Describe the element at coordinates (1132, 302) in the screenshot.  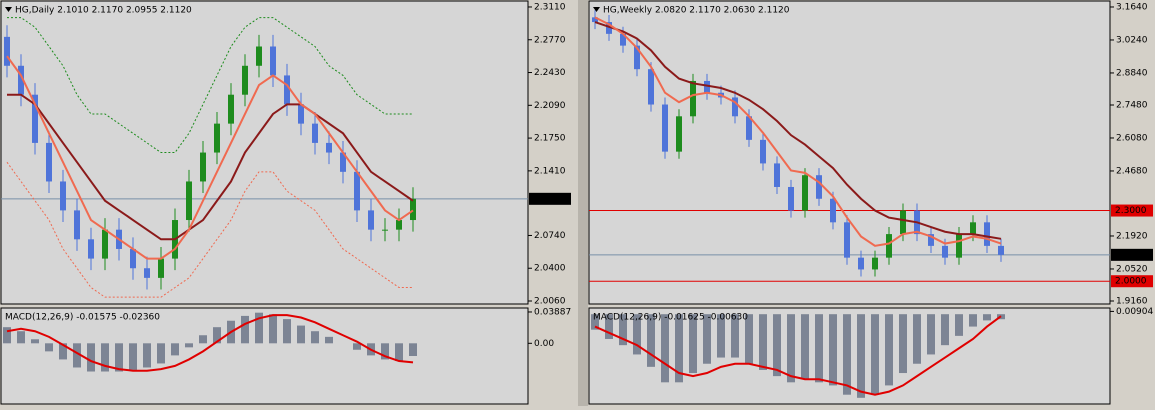
I see `y-tick-label: 1.9160` at that location.